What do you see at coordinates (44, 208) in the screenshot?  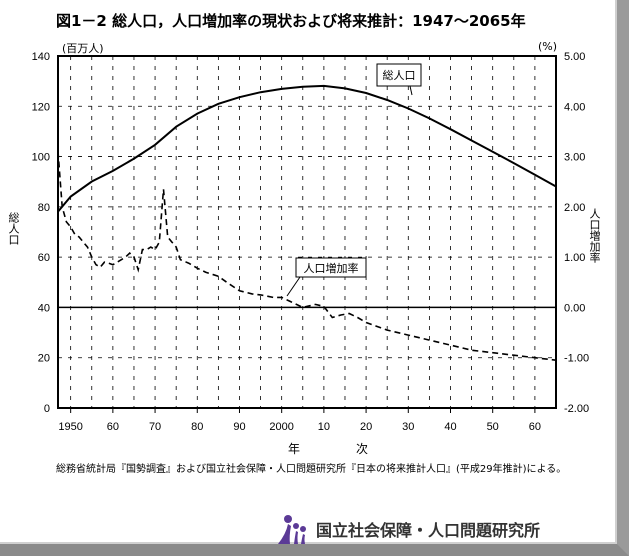 I see `left-tick-label: 80` at bounding box center [44, 208].